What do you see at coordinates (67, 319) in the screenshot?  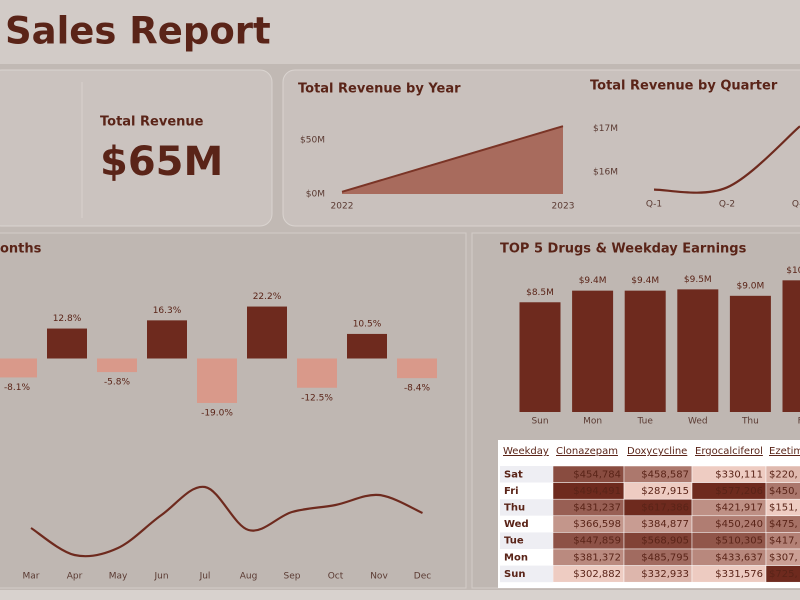 I see `data-label: 12.8%` at bounding box center [67, 319].